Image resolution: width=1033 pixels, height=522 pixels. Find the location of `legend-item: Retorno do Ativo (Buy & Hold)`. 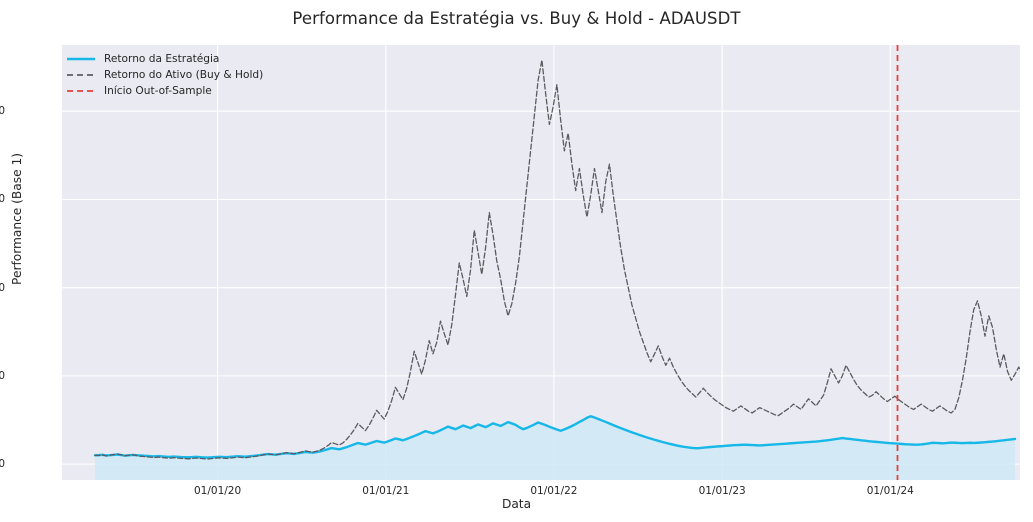

legend-item: Retorno do Ativo (Buy & Hold) is located at coordinates (164, 75).